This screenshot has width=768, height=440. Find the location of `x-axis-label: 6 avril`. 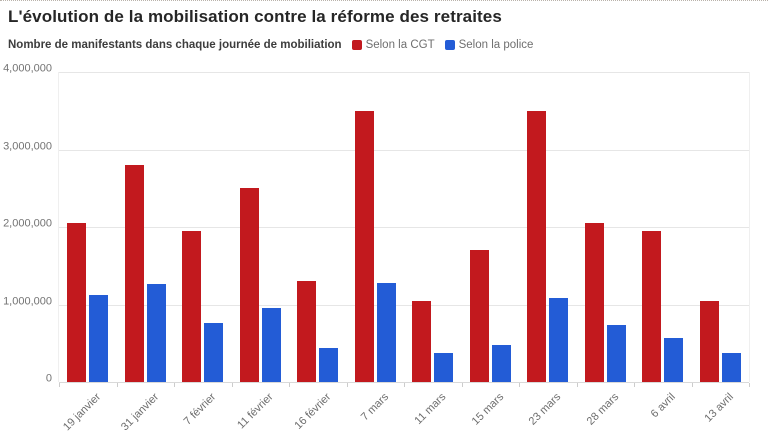

x-axis-label: 6 avril is located at coordinates (664, 406).